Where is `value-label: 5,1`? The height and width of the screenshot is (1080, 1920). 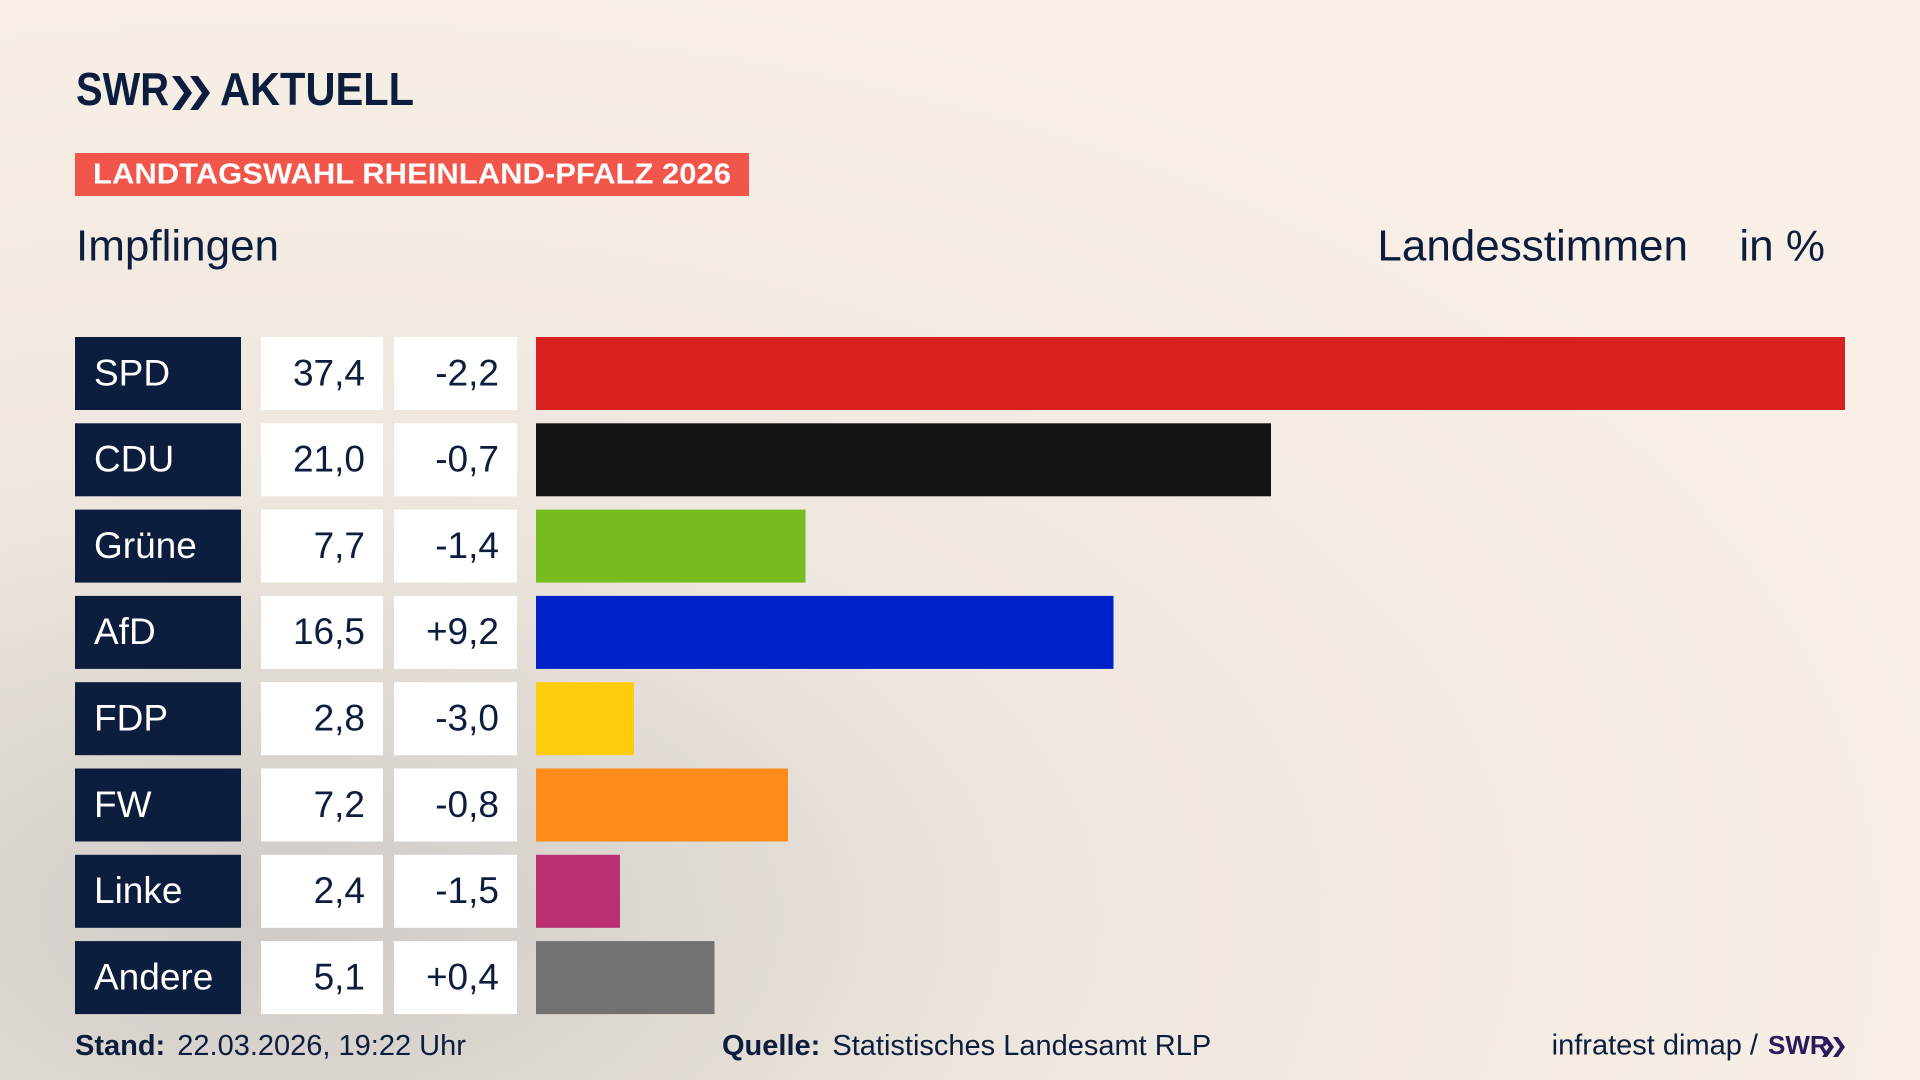
value-label: 5,1 is located at coordinates (339, 976).